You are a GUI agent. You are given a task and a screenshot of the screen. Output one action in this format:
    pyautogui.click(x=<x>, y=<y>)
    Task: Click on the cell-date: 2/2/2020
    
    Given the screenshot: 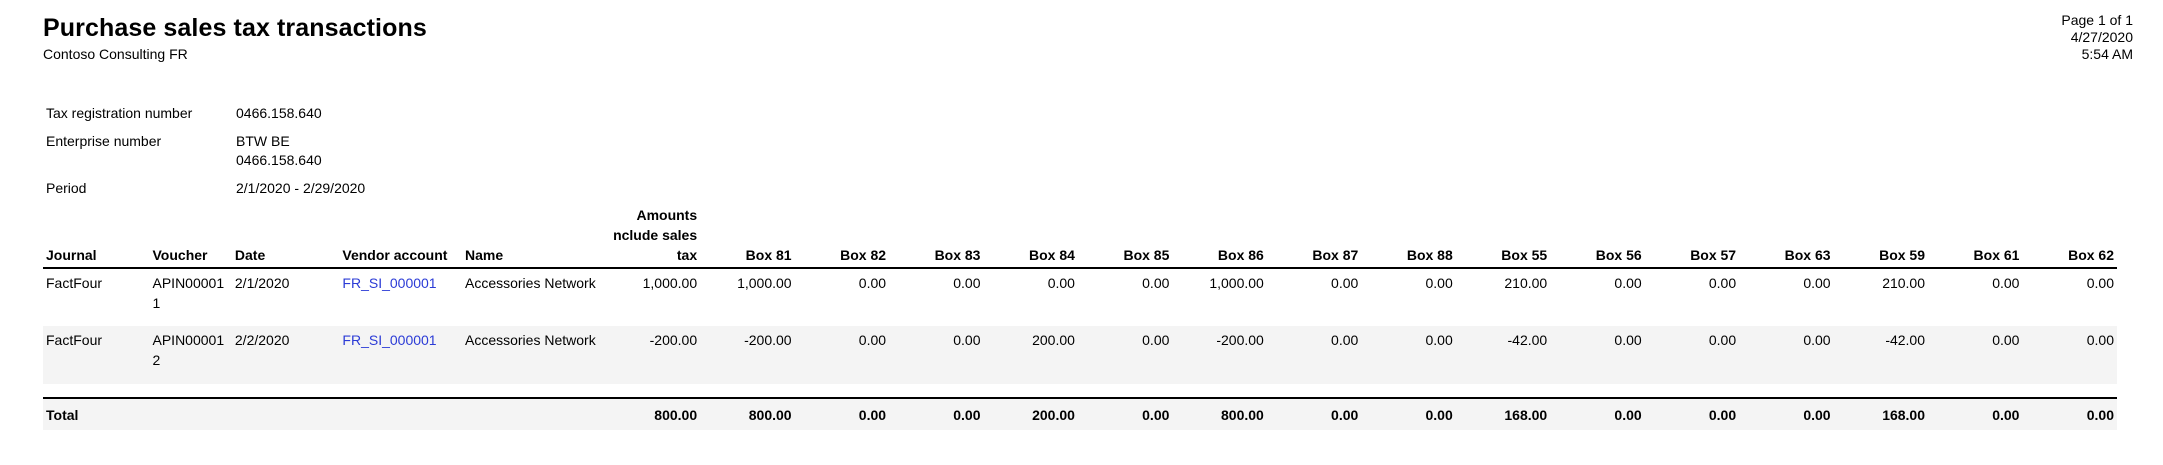 What is the action you would take?
    pyautogui.click(x=285, y=355)
    